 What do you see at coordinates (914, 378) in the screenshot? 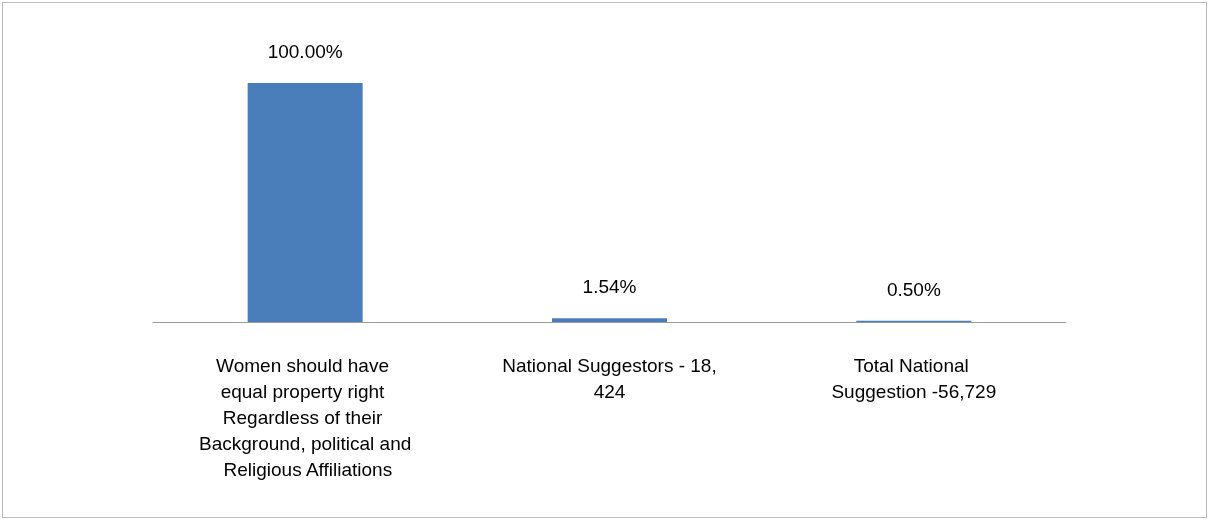
I see `x-tick-label: Total National Suggestion -56,729` at bounding box center [914, 378].